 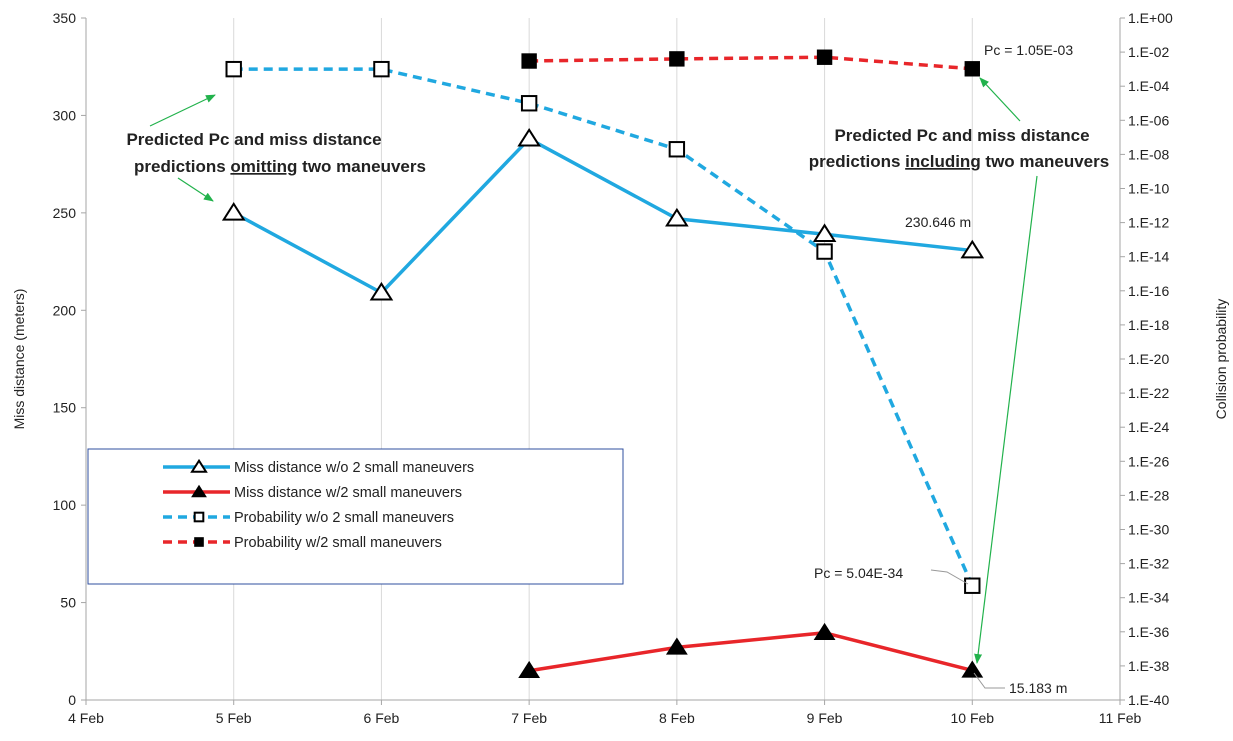 I want to click on y-tick-label: 50, so click(x=68, y=603).